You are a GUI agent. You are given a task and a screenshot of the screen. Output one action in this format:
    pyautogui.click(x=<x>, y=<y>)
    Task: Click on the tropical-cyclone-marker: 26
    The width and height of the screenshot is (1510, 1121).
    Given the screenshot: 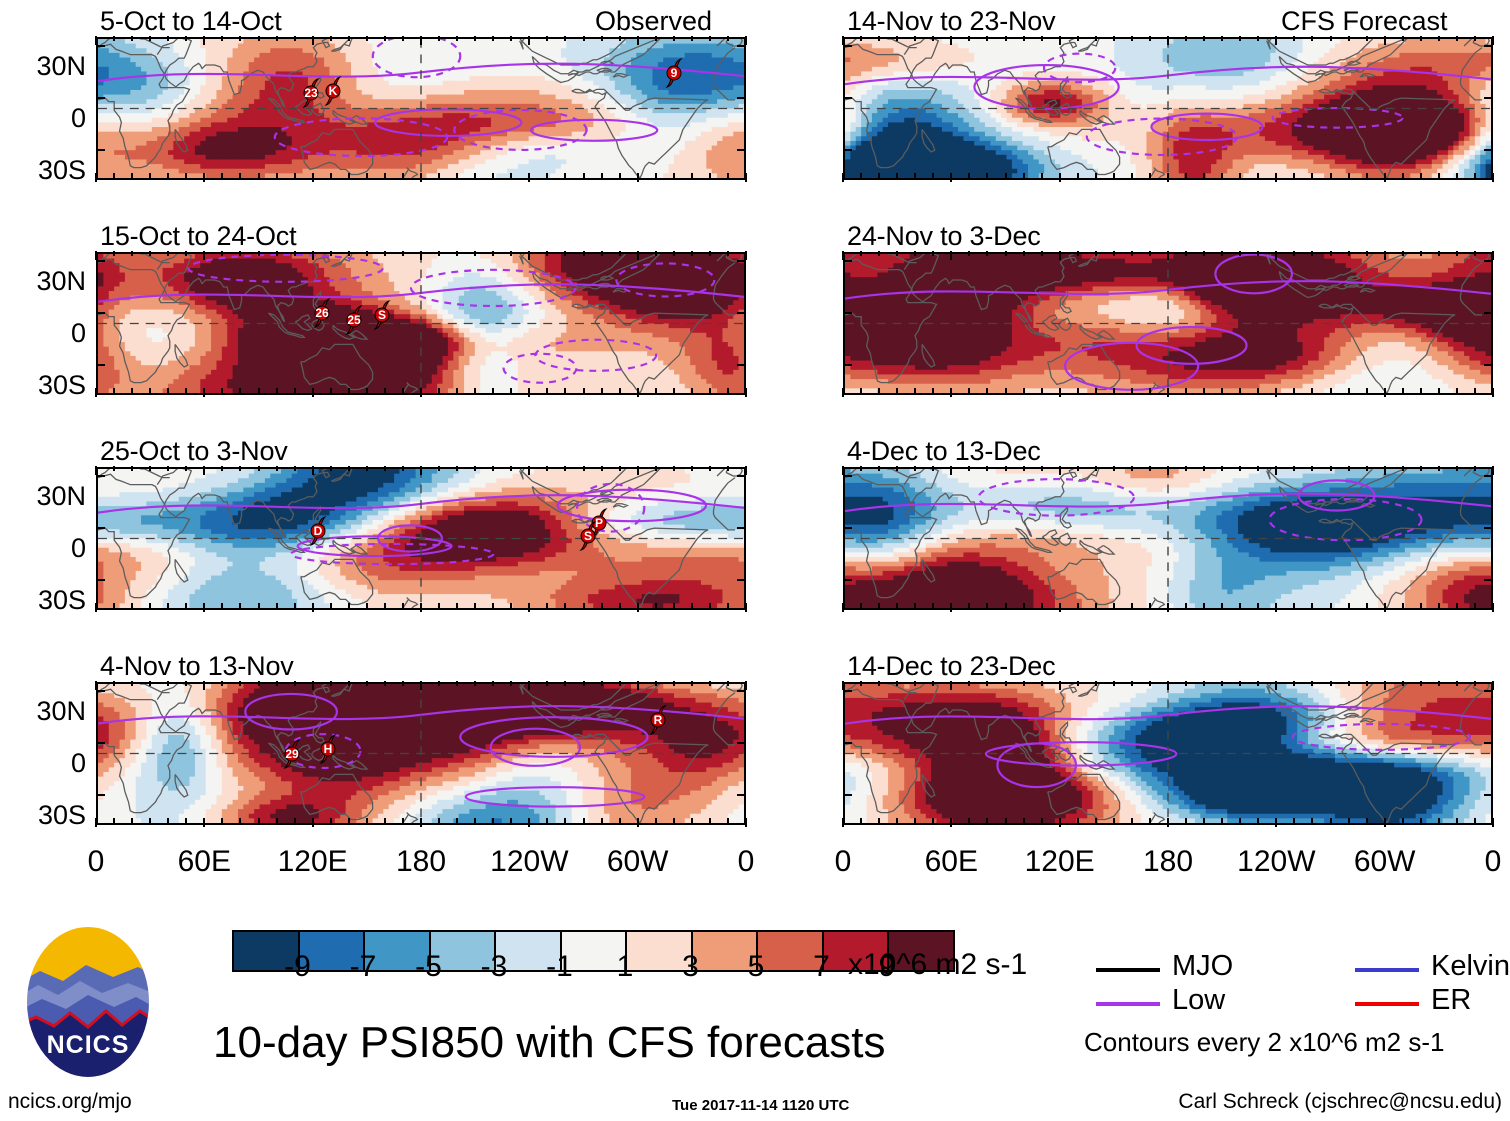 What is the action you would take?
    pyautogui.click(x=322, y=313)
    